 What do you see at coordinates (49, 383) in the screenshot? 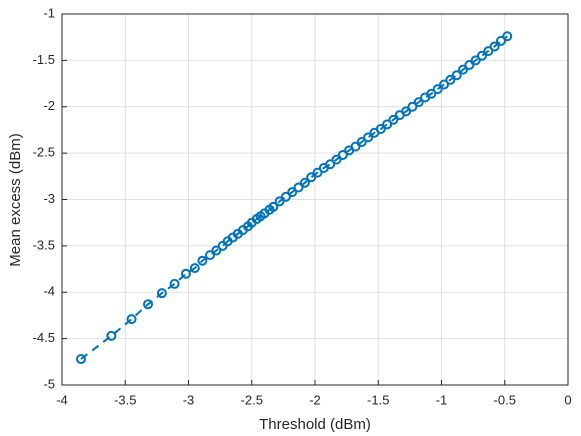
I see `y-tick-label: -5` at bounding box center [49, 383].